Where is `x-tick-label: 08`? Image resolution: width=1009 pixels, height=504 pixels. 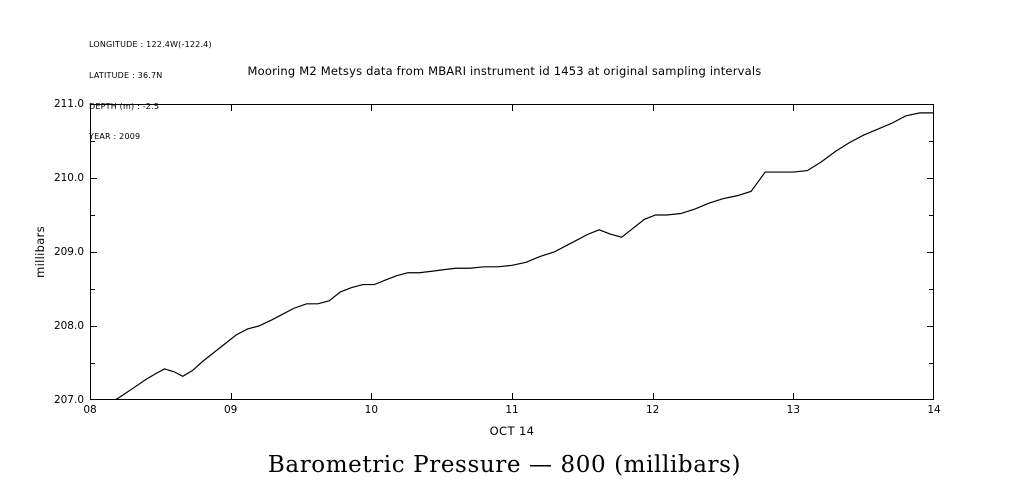 x-tick-label: 08 is located at coordinates (90, 410).